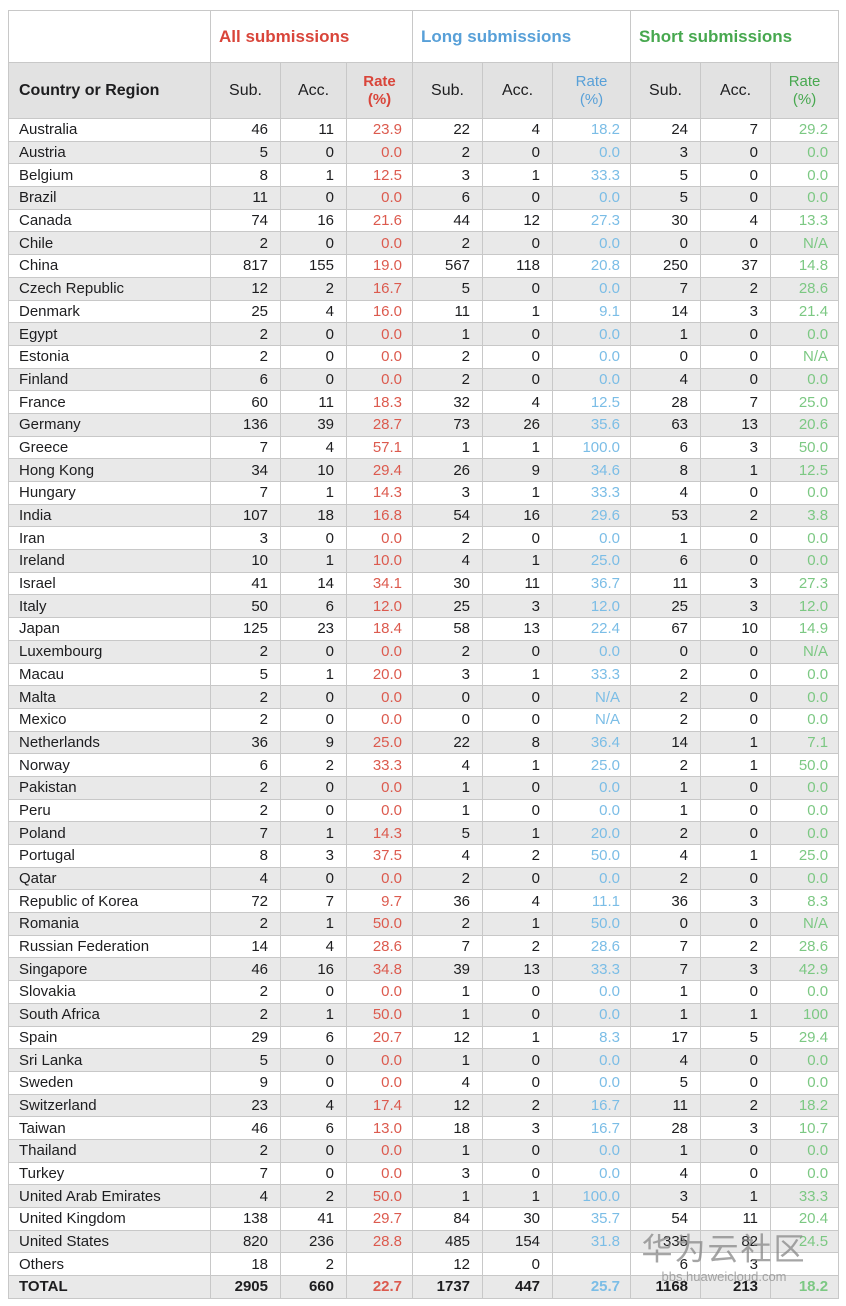 The height and width of the screenshot is (1306, 846). I want to click on table-row: Hungary 7 1 14.3 3 1 33.3 4 0 0.0, so click(424, 493).